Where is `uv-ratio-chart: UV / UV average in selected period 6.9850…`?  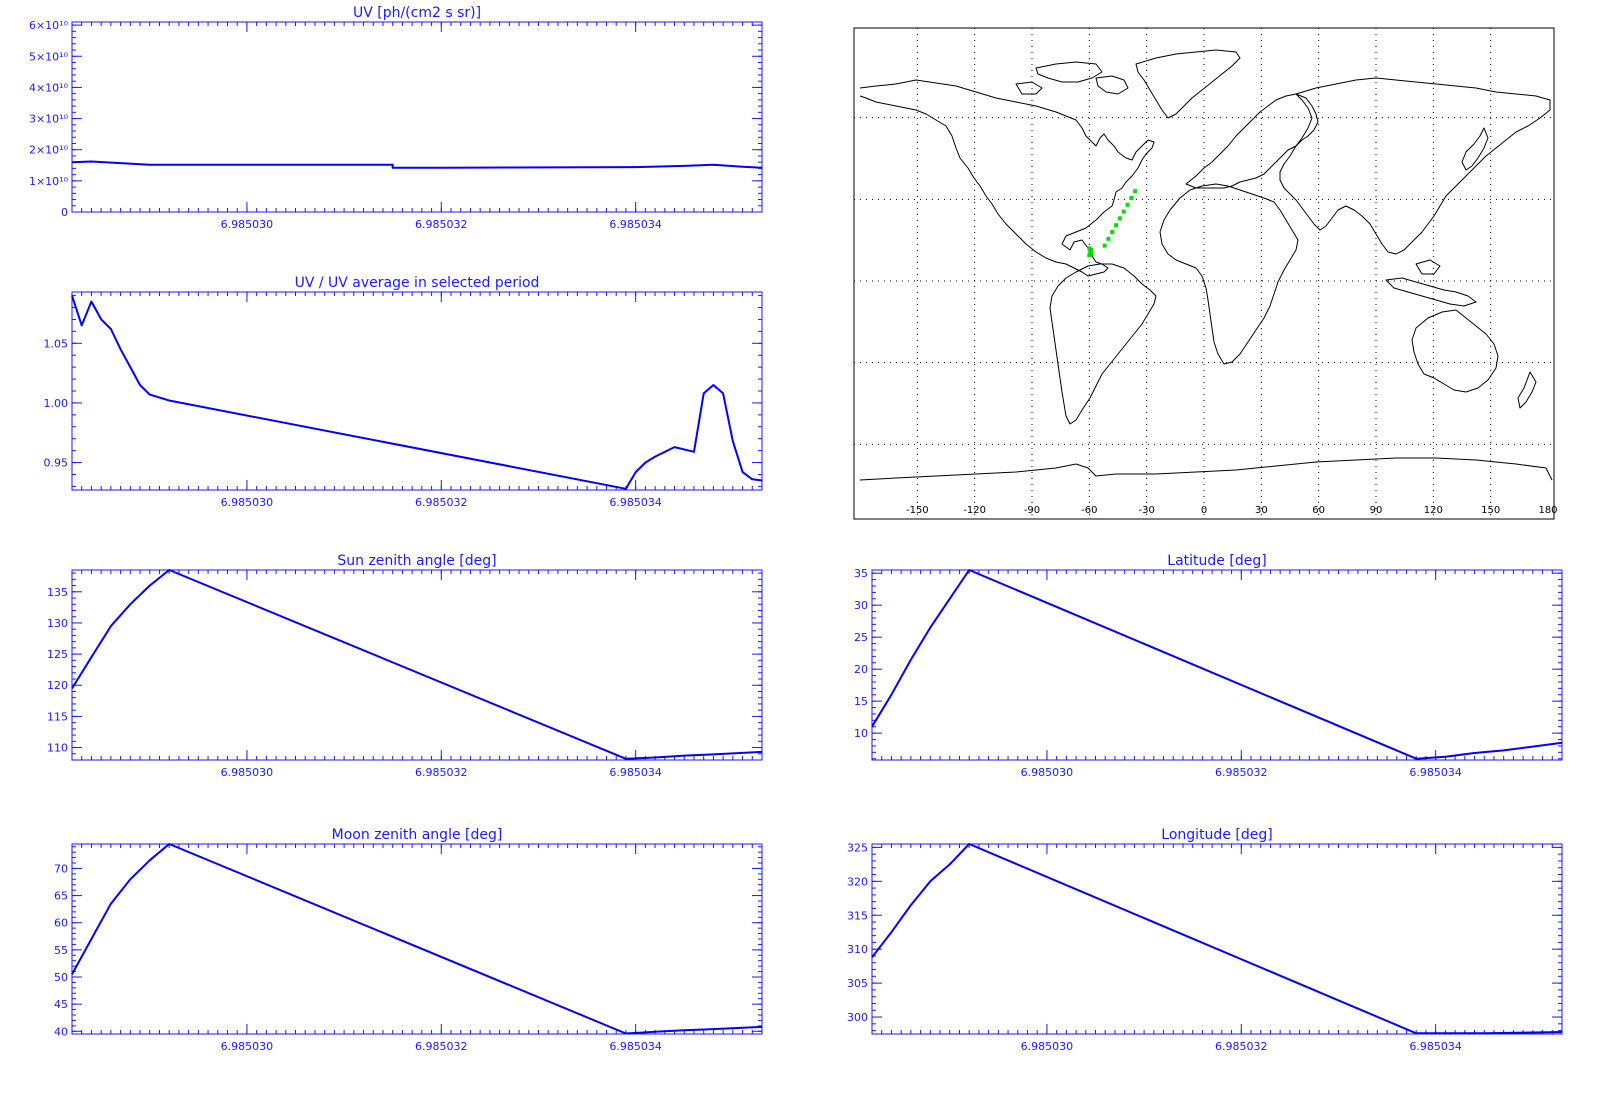 uv-ratio-chart: UV / UV average in selected period 6.9850… is located at coordinates (403, 392).